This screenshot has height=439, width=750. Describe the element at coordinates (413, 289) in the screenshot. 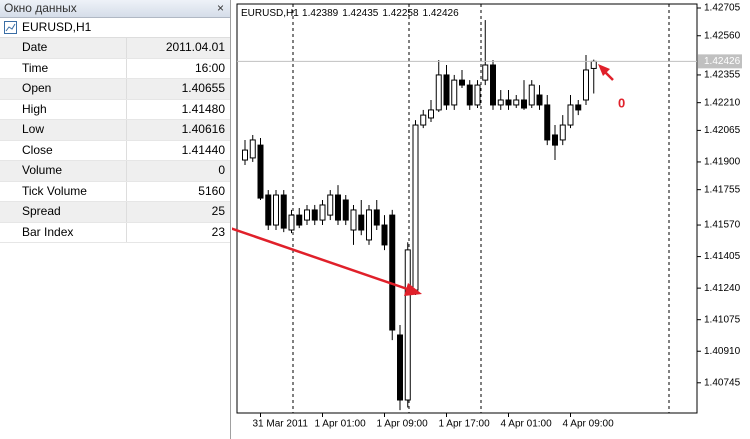

I see `arrow-head` at that location.